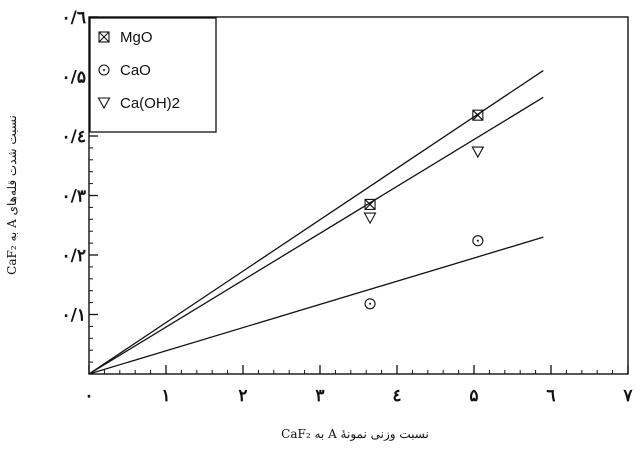 The image size is (641, 452). What do you see at coordinates (74, 256) in the screenshot?
I see `y-tick-label: ۰/۲` at bounding box center [74, 256].